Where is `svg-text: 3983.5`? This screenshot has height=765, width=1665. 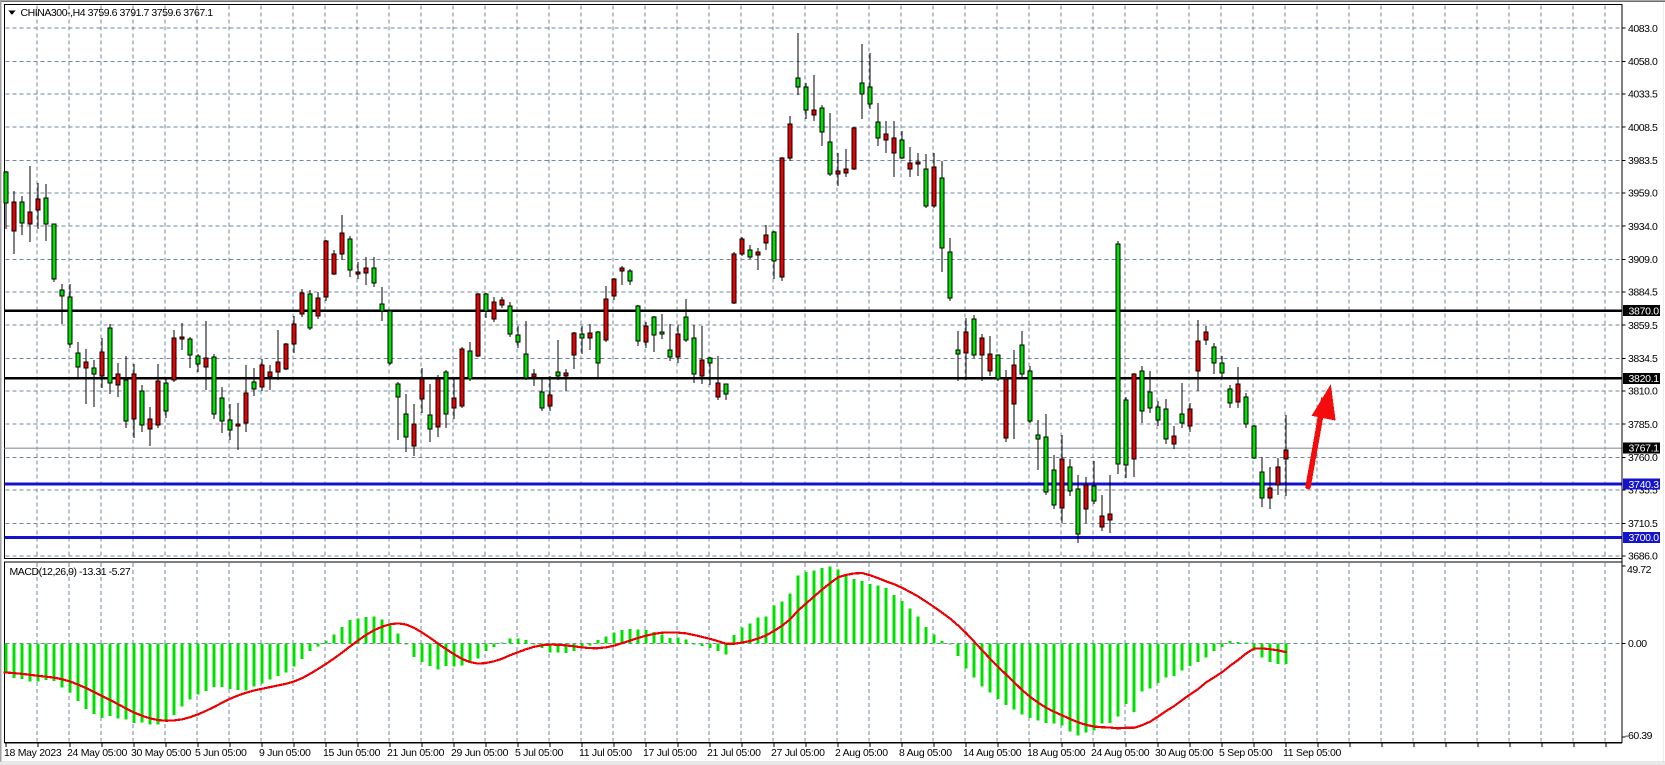 svg-text: 3983.5 is located at coordinates (1643, 161).